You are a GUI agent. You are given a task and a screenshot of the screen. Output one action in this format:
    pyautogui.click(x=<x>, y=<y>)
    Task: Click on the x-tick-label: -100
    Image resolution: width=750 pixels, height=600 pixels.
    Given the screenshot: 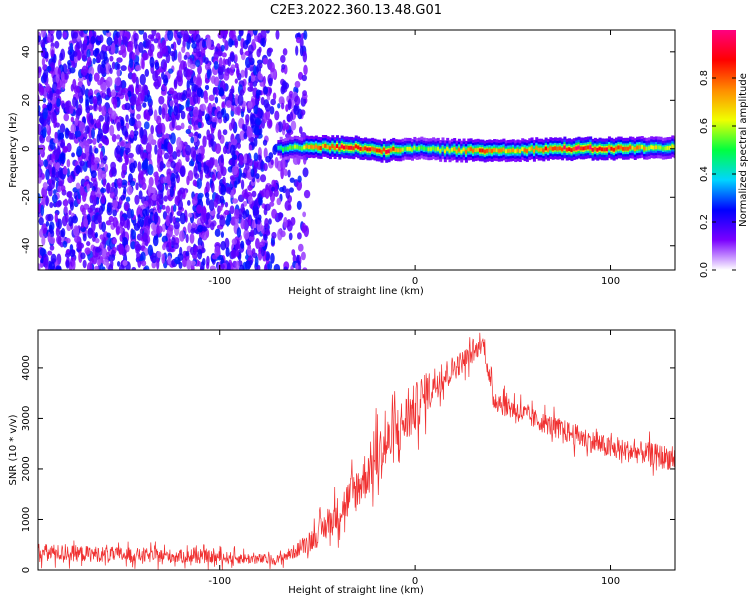 What is the action you would take?
    pyautogui.click(x=219, y=281)
    